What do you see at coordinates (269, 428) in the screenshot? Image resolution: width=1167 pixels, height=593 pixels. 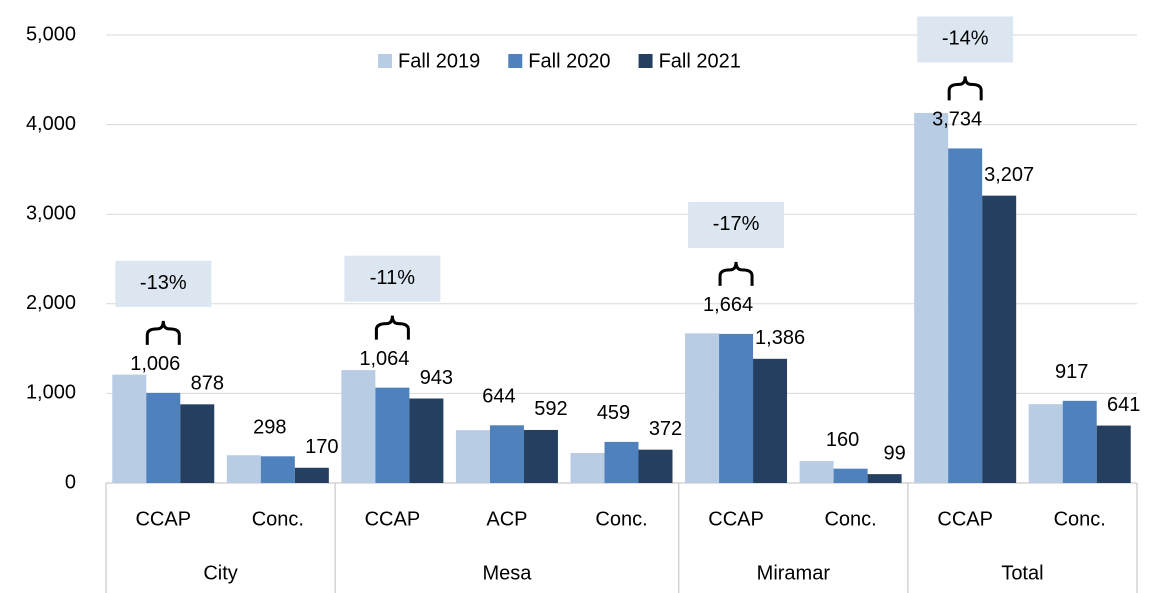 I see `data-label: 298` at bounding box center [269, 428].